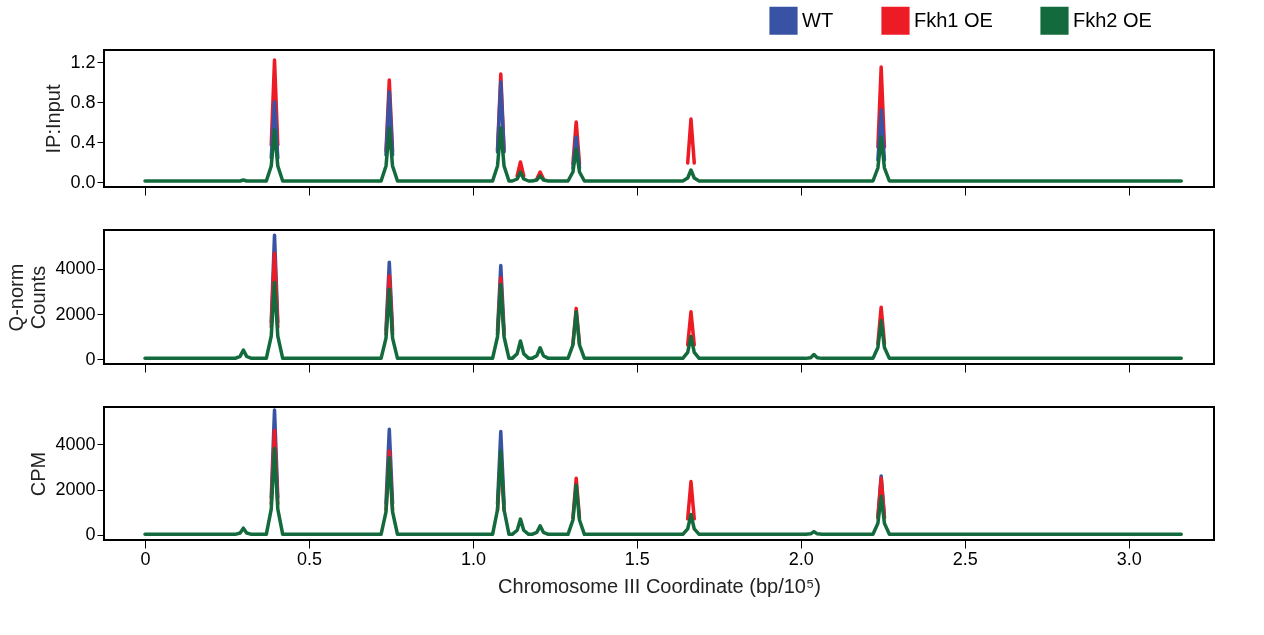  What do you see at coordinates (953, 19) in the screenshot?
I see `legend-label: Fkh1 OE` at bounding box center [953, 19].